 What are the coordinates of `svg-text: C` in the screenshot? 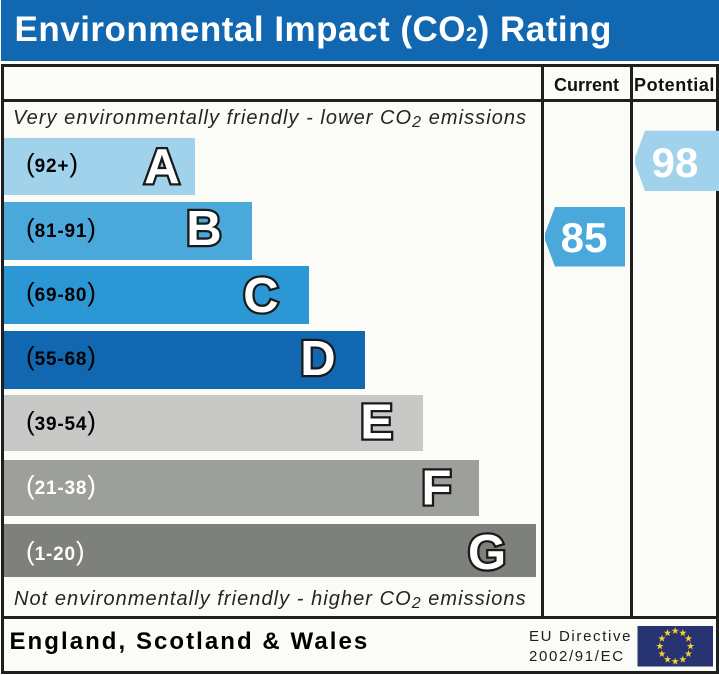 It's located at (260, 296).